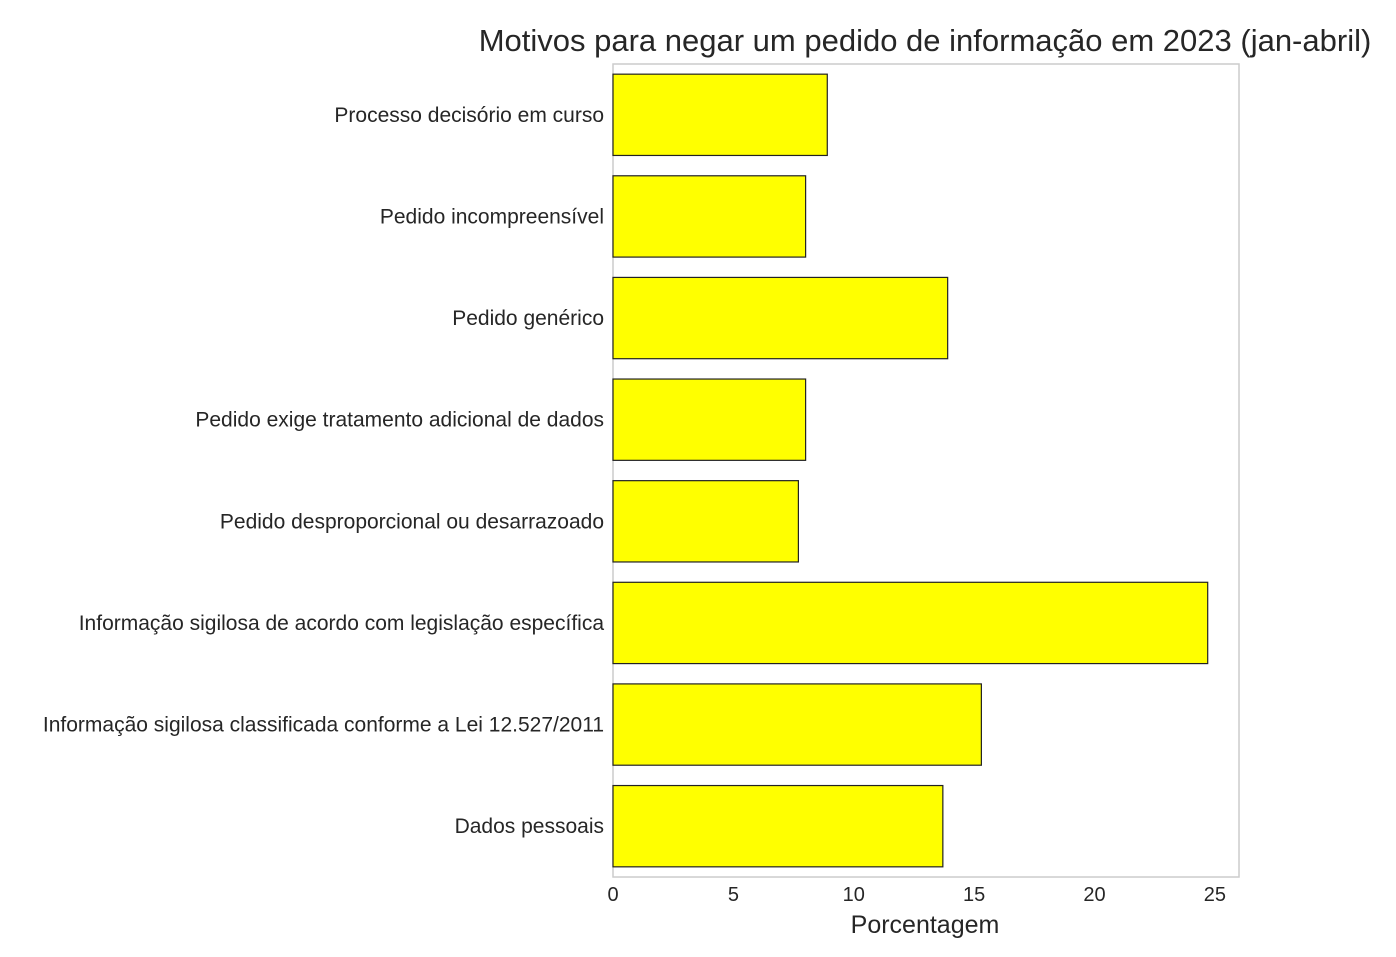  Describe the element at coordinates (492, 216) in the screenshot. I see `category-label-1: Pedido incompreensível` at that location.